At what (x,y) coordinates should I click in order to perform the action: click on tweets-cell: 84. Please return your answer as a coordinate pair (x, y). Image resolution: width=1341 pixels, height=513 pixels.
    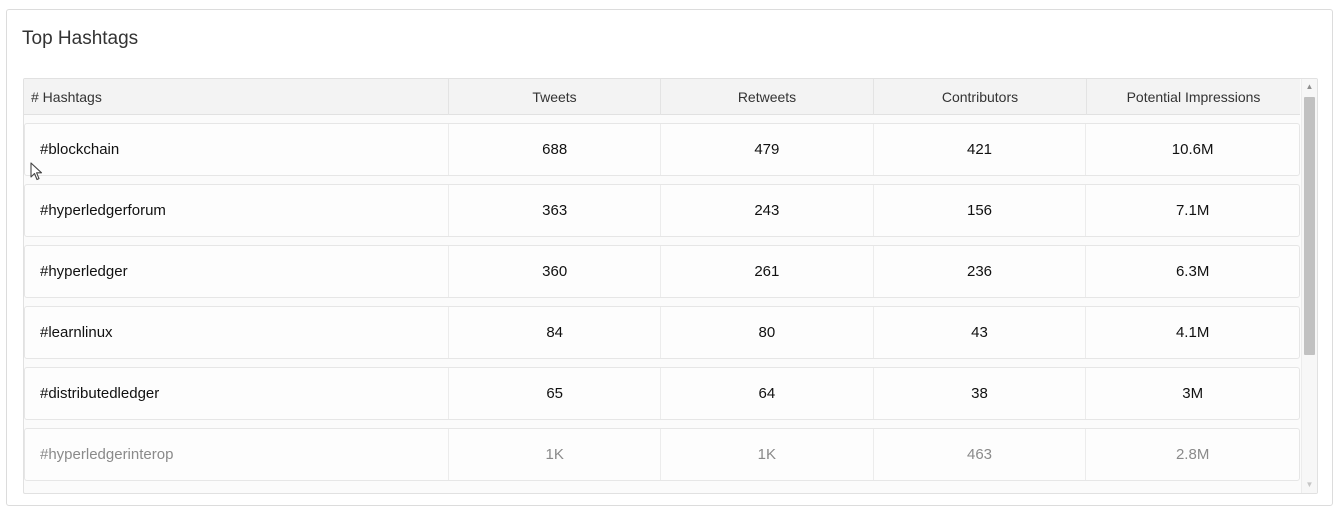
    Looking at the image, I should click on (555, 332).